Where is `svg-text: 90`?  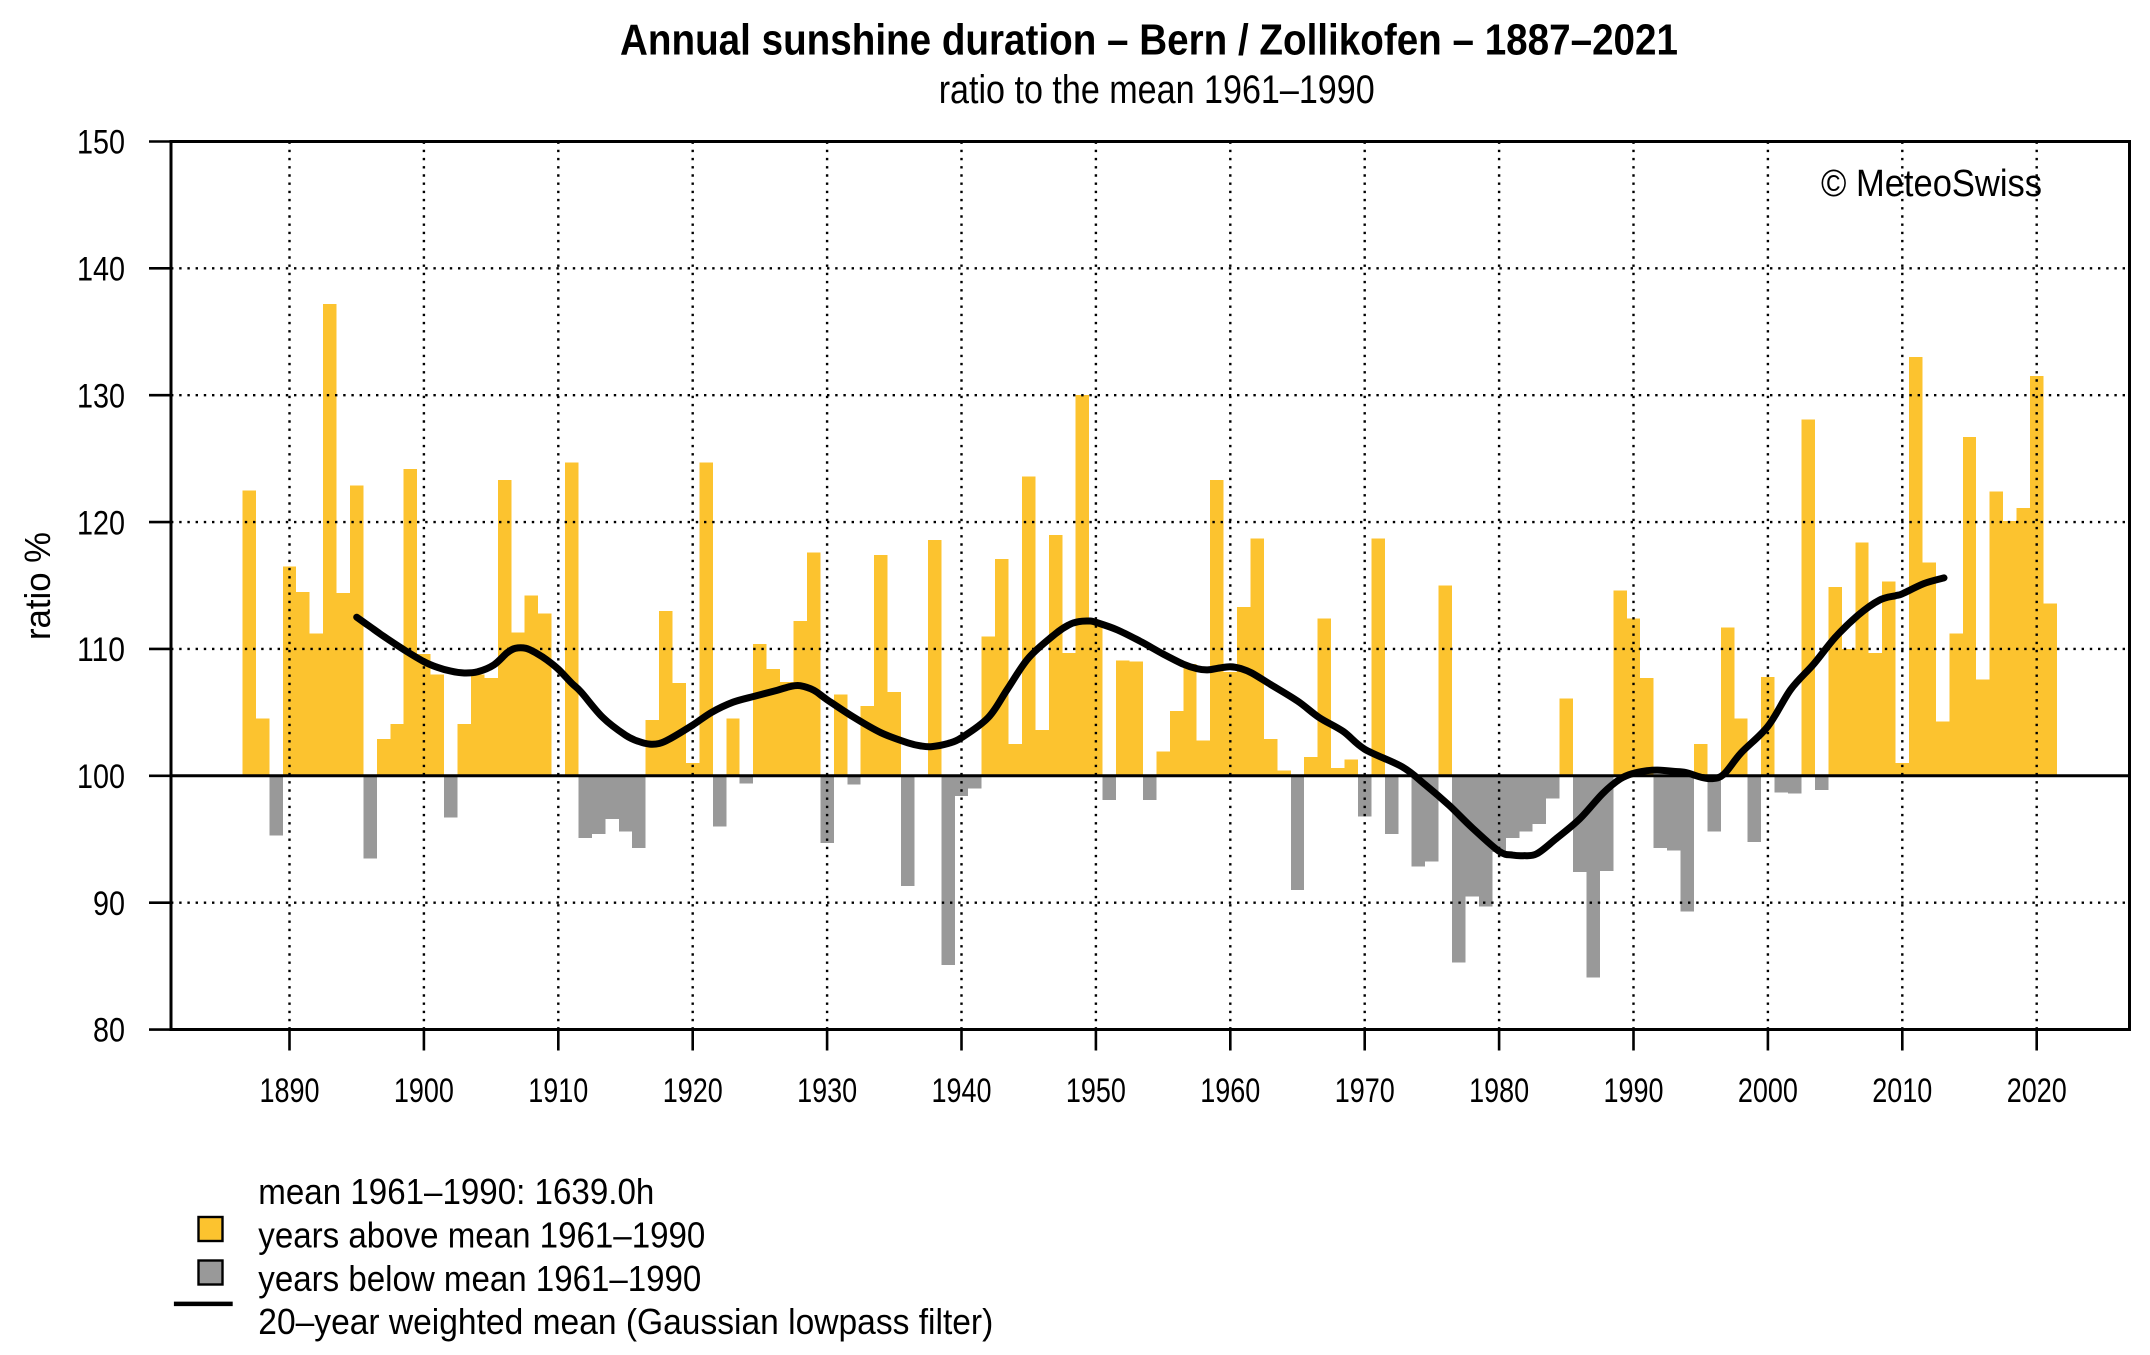
svg-text: 90 is located at coordinates (109, 904).